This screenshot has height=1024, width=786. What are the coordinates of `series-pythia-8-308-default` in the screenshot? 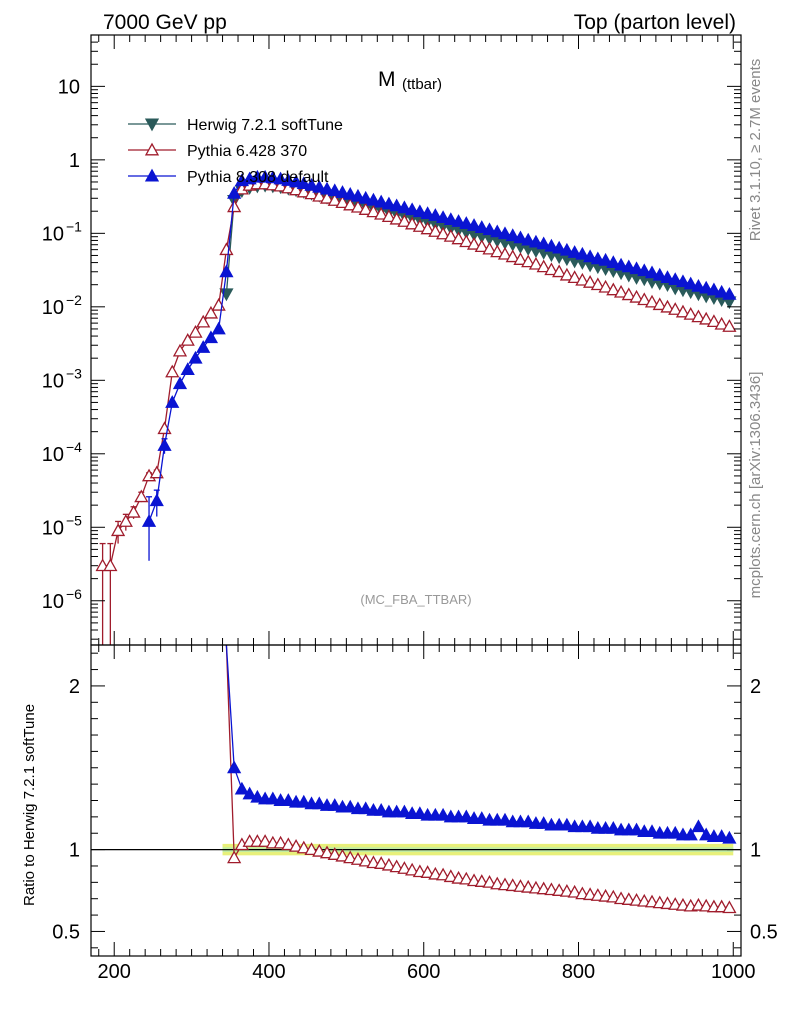 It's located at (481, 744).